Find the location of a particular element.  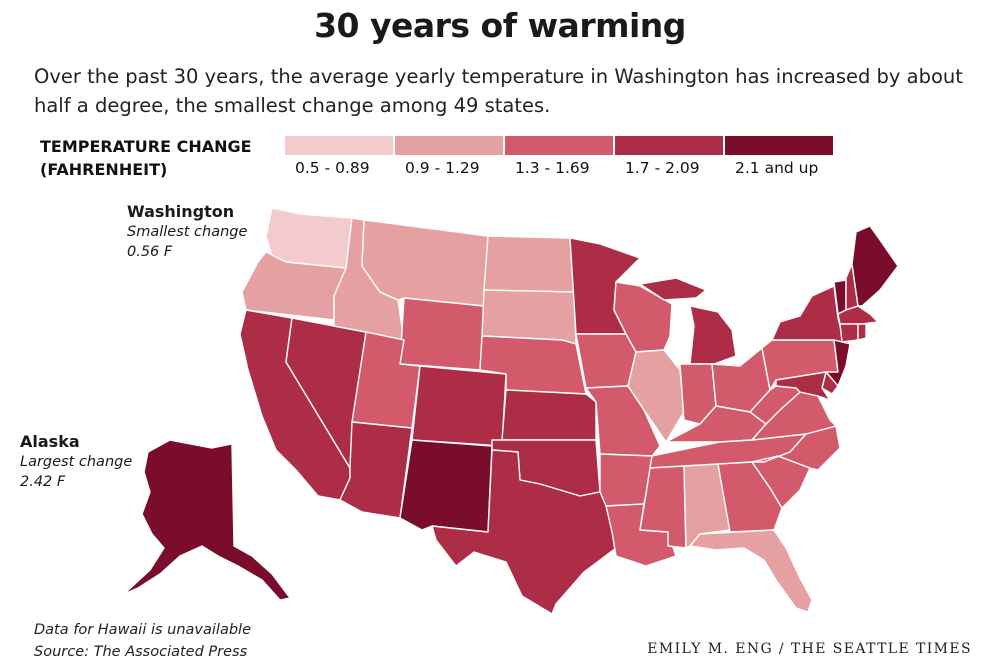

state-sd is located at coordinates (529, 317).